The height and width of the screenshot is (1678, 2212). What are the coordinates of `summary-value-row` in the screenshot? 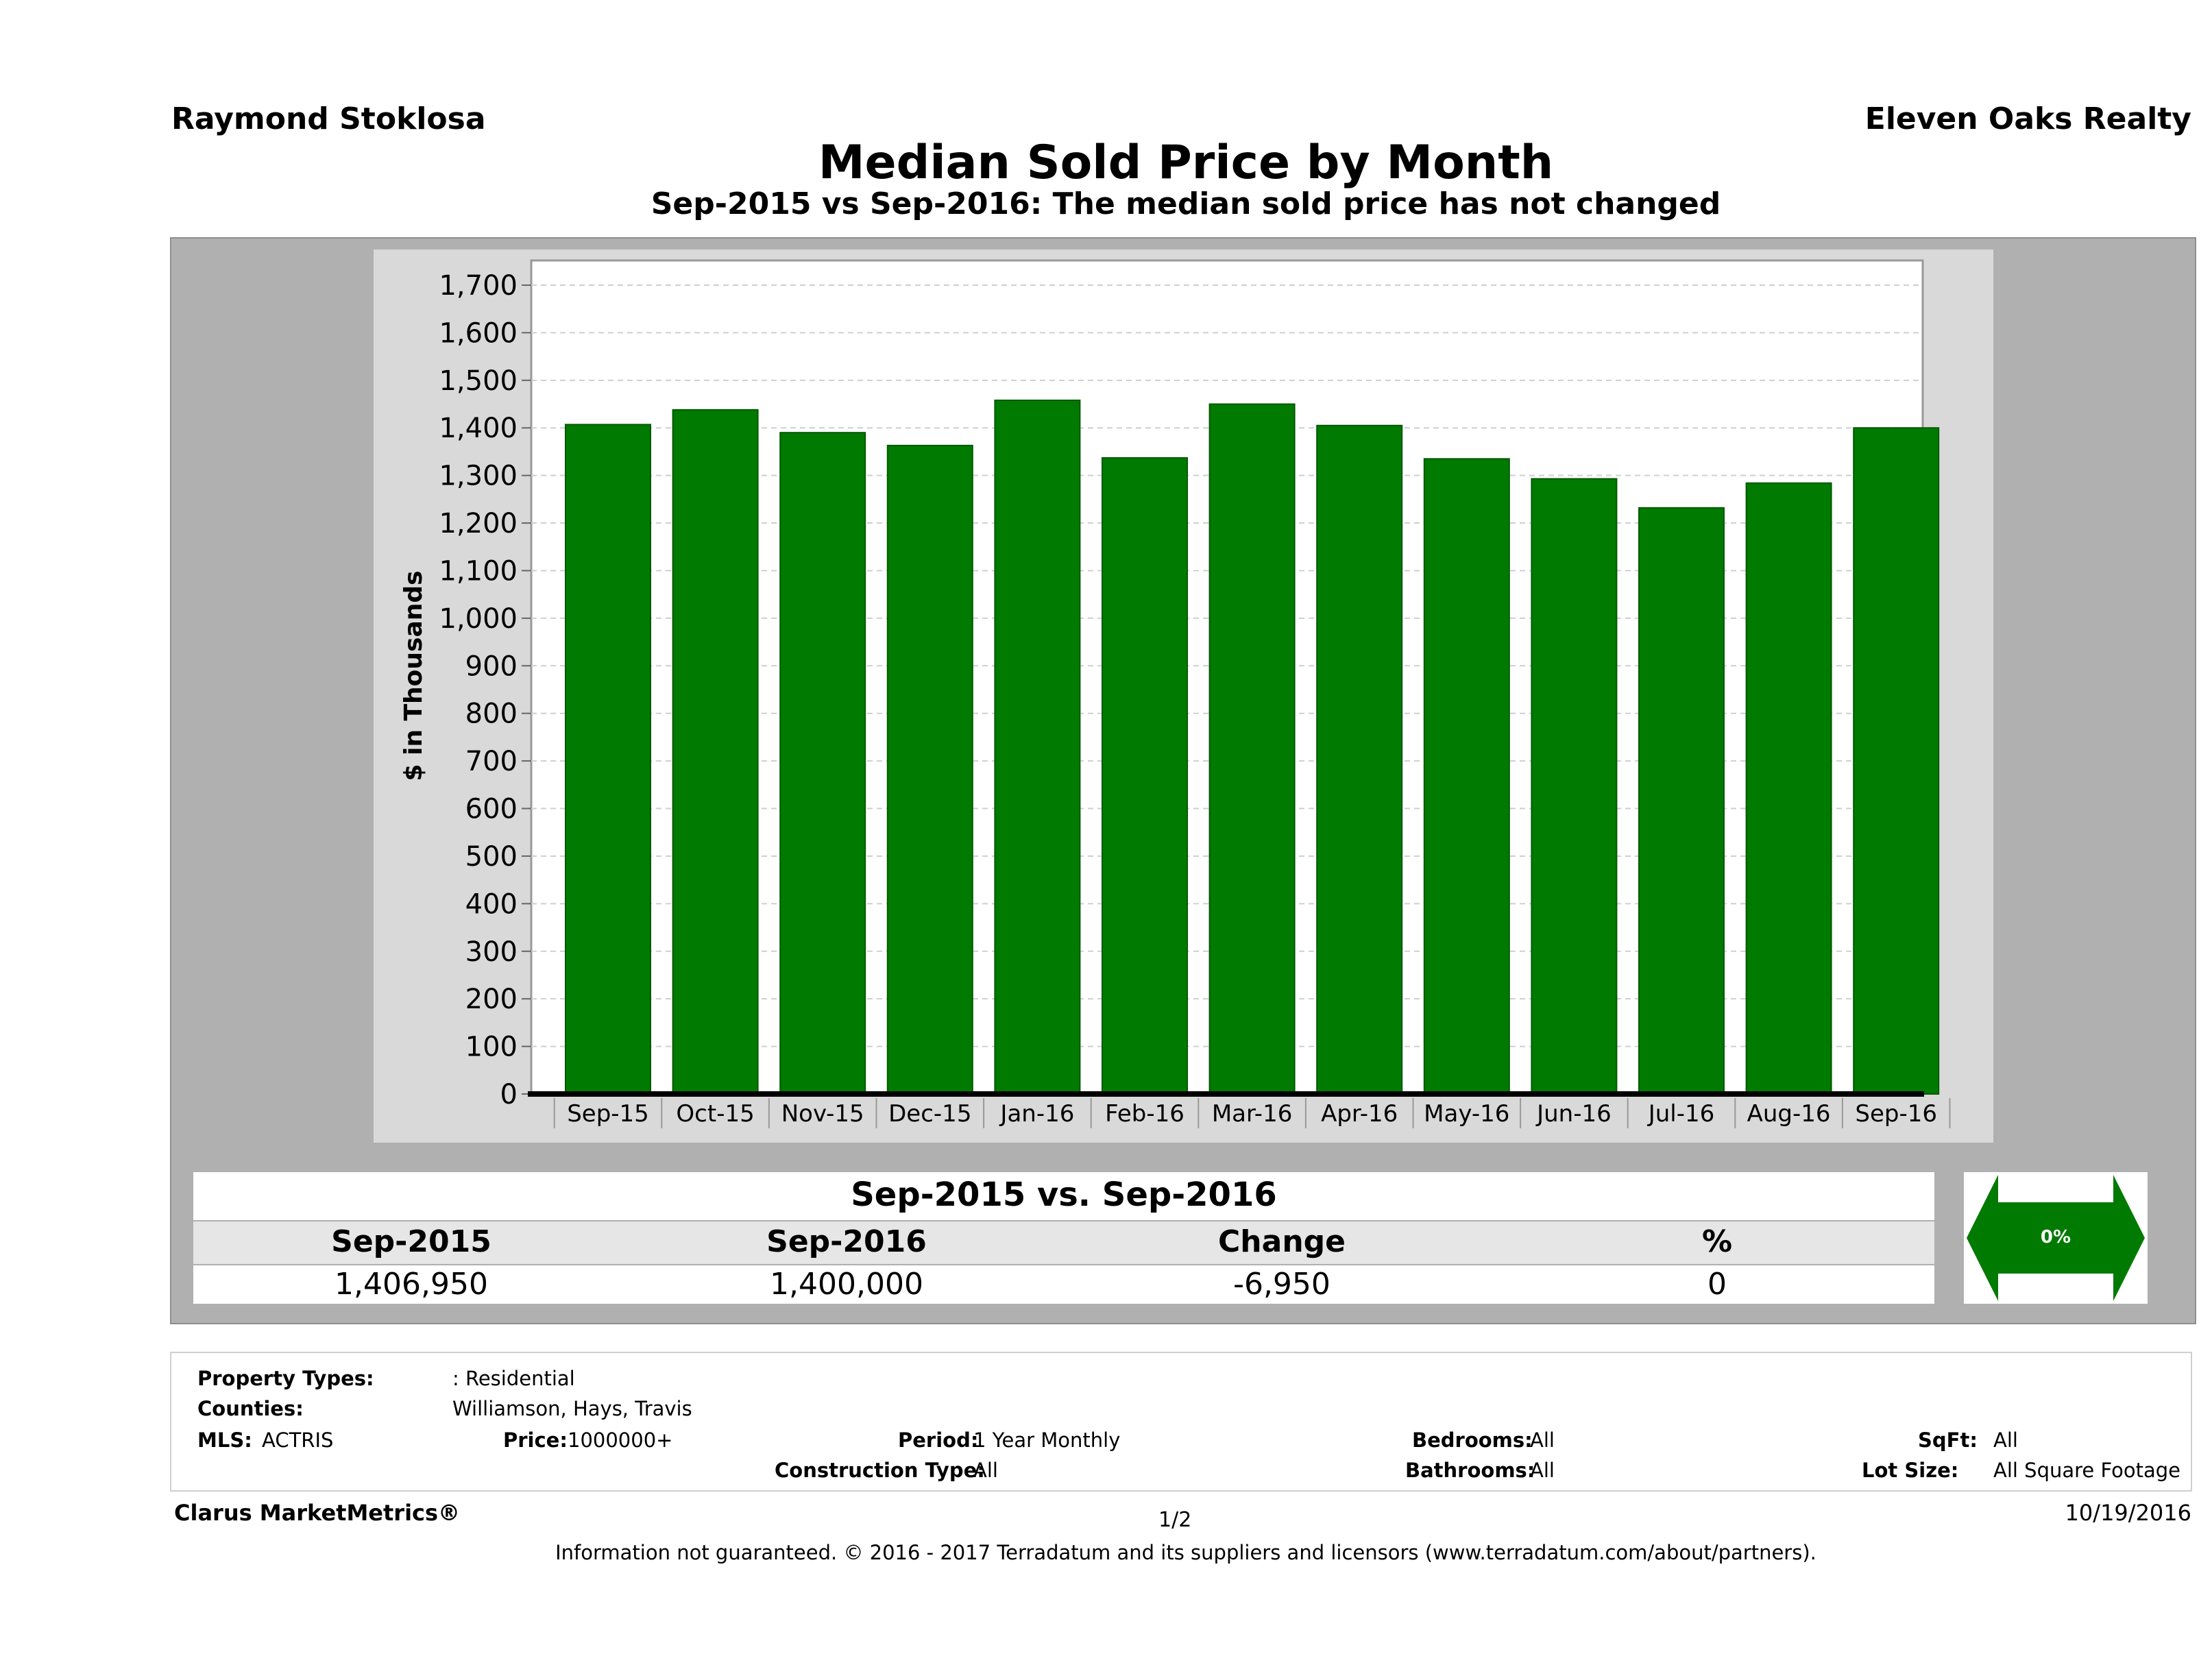 It's located at (1063, 1284).